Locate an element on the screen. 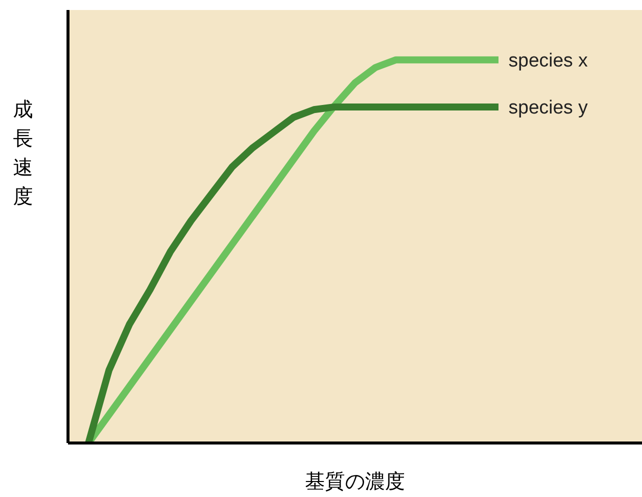 The image size is (642, 497). series-label: species x is located at coordinates (548, 61).